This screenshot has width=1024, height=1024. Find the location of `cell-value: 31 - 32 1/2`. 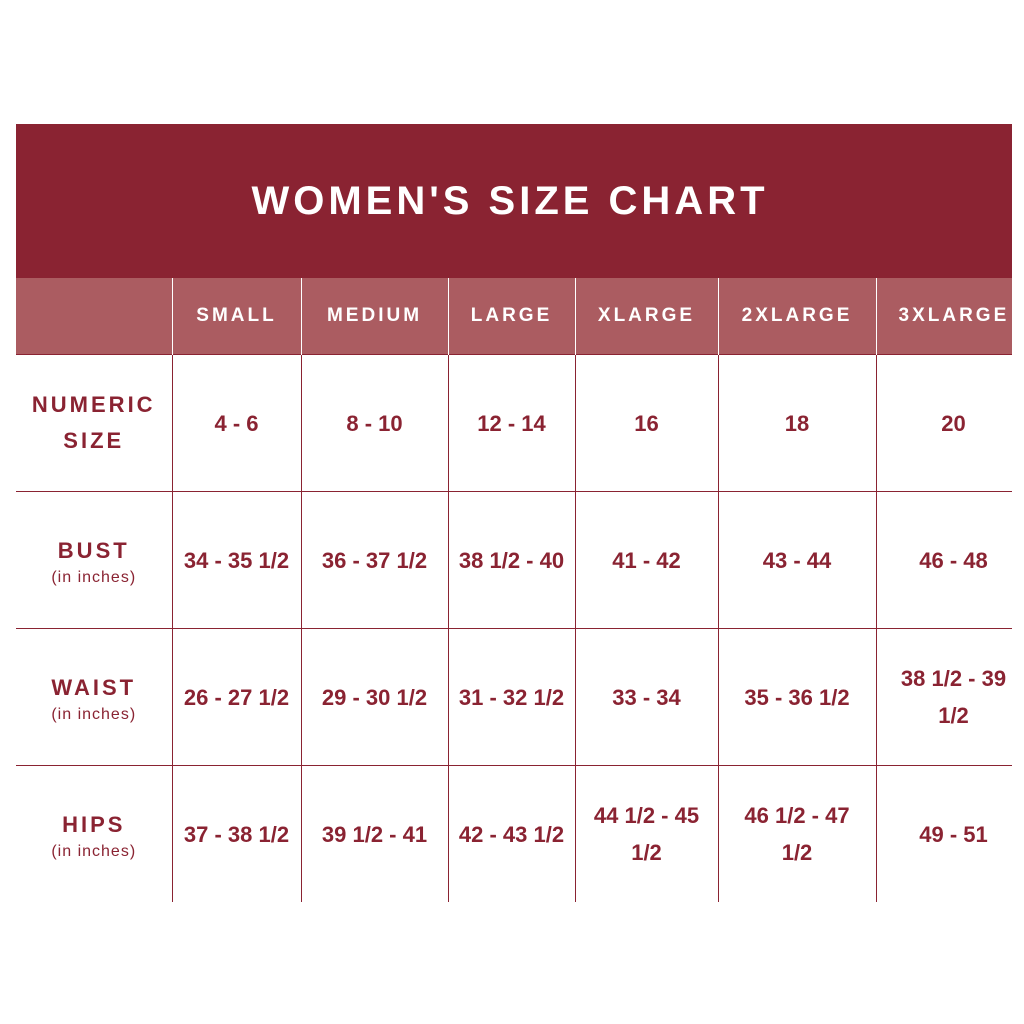

cell-value: 31 - 32 1/2 is located at coordinates (511, 697).